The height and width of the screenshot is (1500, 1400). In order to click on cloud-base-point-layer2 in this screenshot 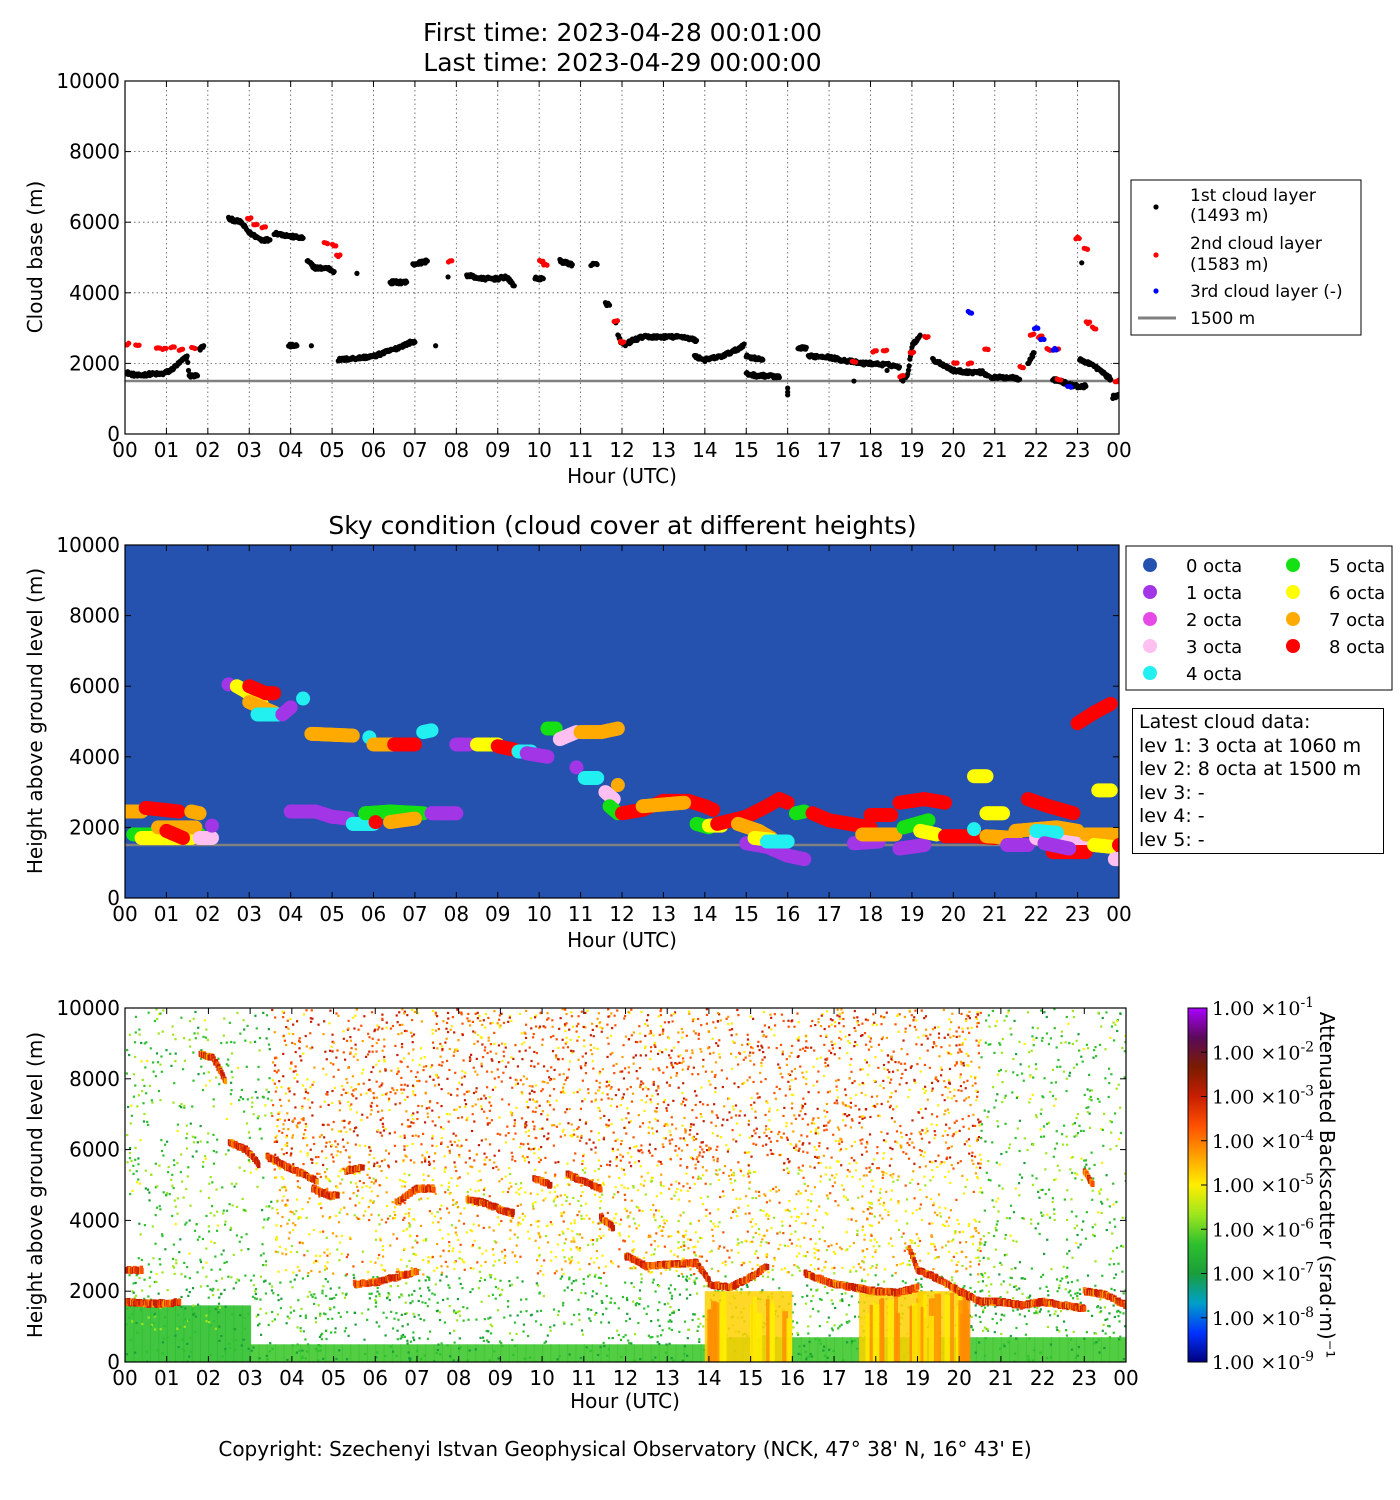, I will do `click(251, 218)`.